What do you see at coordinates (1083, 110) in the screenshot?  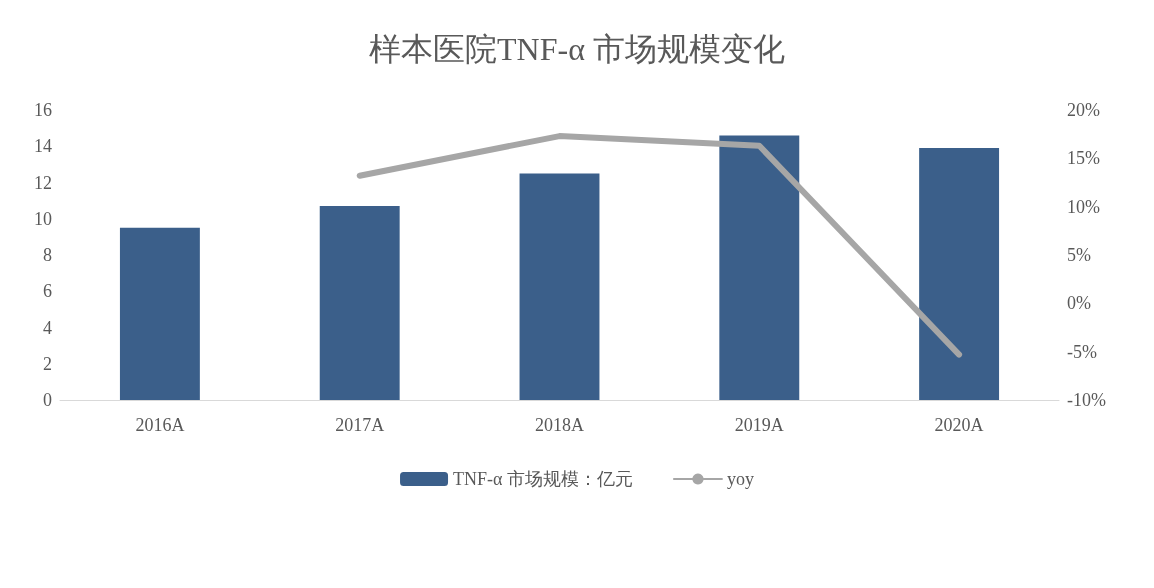 I see `y2-tick-label: 20%` at bounding box center [1083, 110].